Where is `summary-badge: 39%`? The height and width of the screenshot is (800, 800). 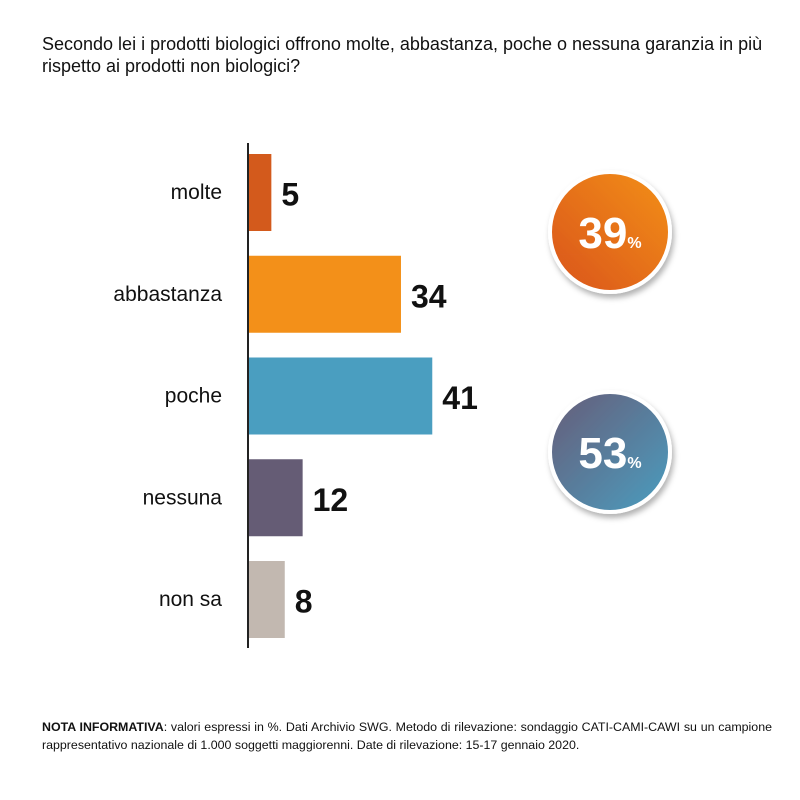
summary-badge: 39% is located at coordinates (610, 232).